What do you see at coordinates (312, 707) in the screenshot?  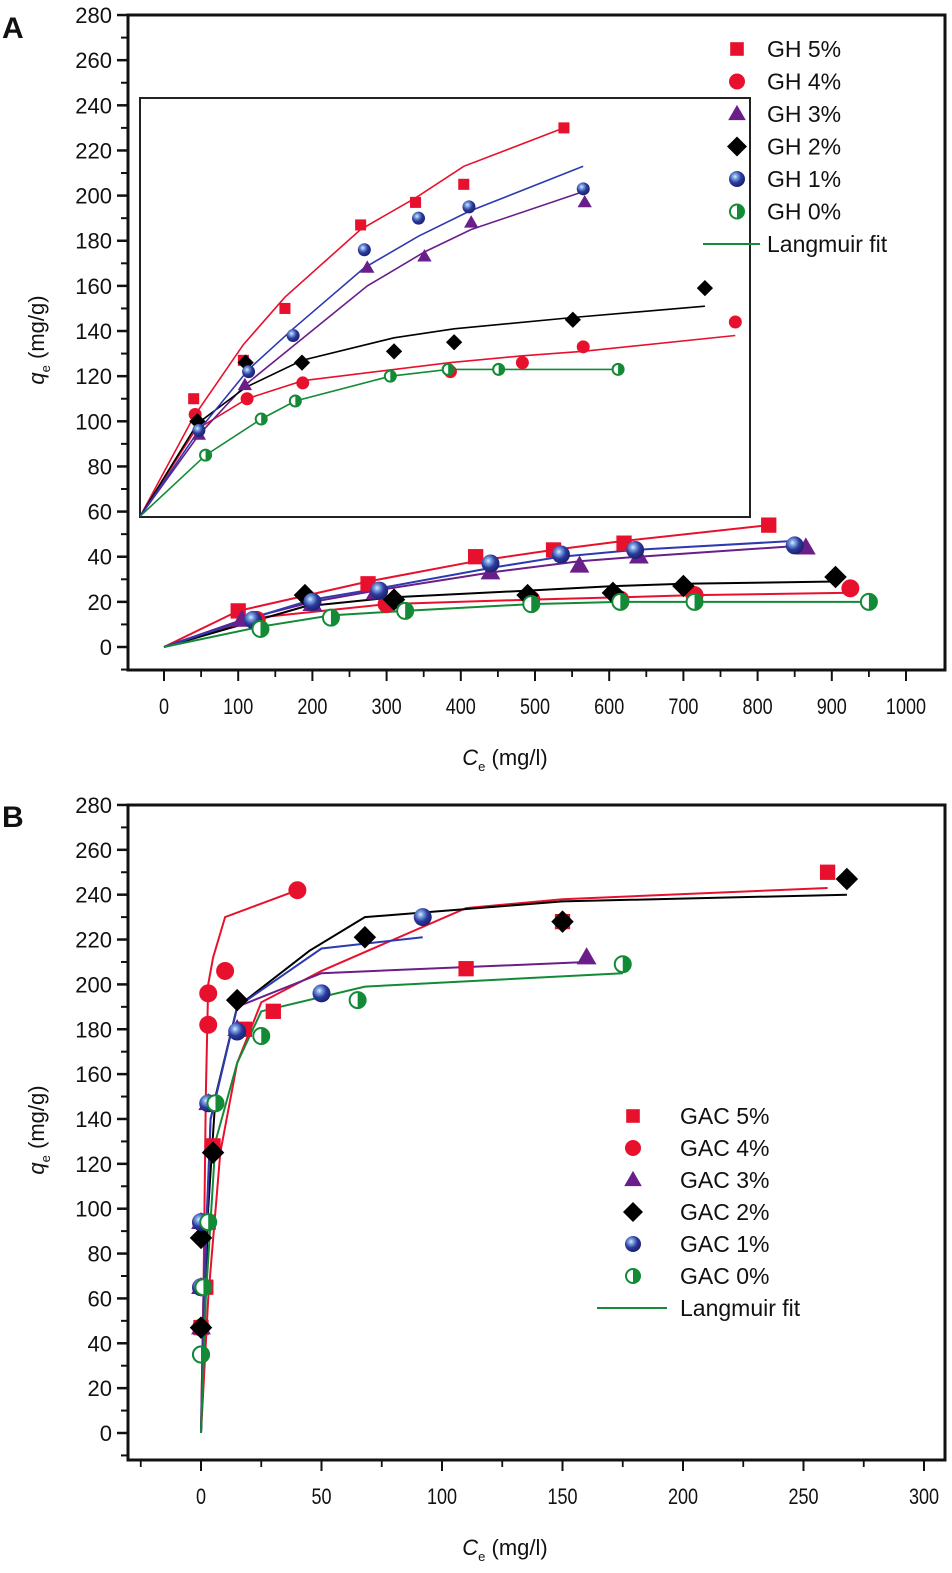 I see `x-tick-label: 200` at bounding box center [312, 707].